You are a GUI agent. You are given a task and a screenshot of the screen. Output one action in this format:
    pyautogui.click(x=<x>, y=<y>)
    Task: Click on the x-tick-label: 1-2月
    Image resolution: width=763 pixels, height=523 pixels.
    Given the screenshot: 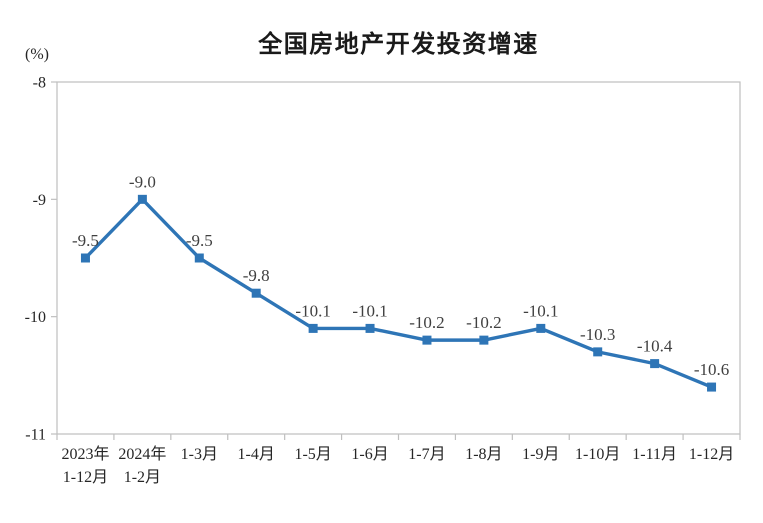 What is the action you would take?
    pyautogui.click(x=142, y=477)
    